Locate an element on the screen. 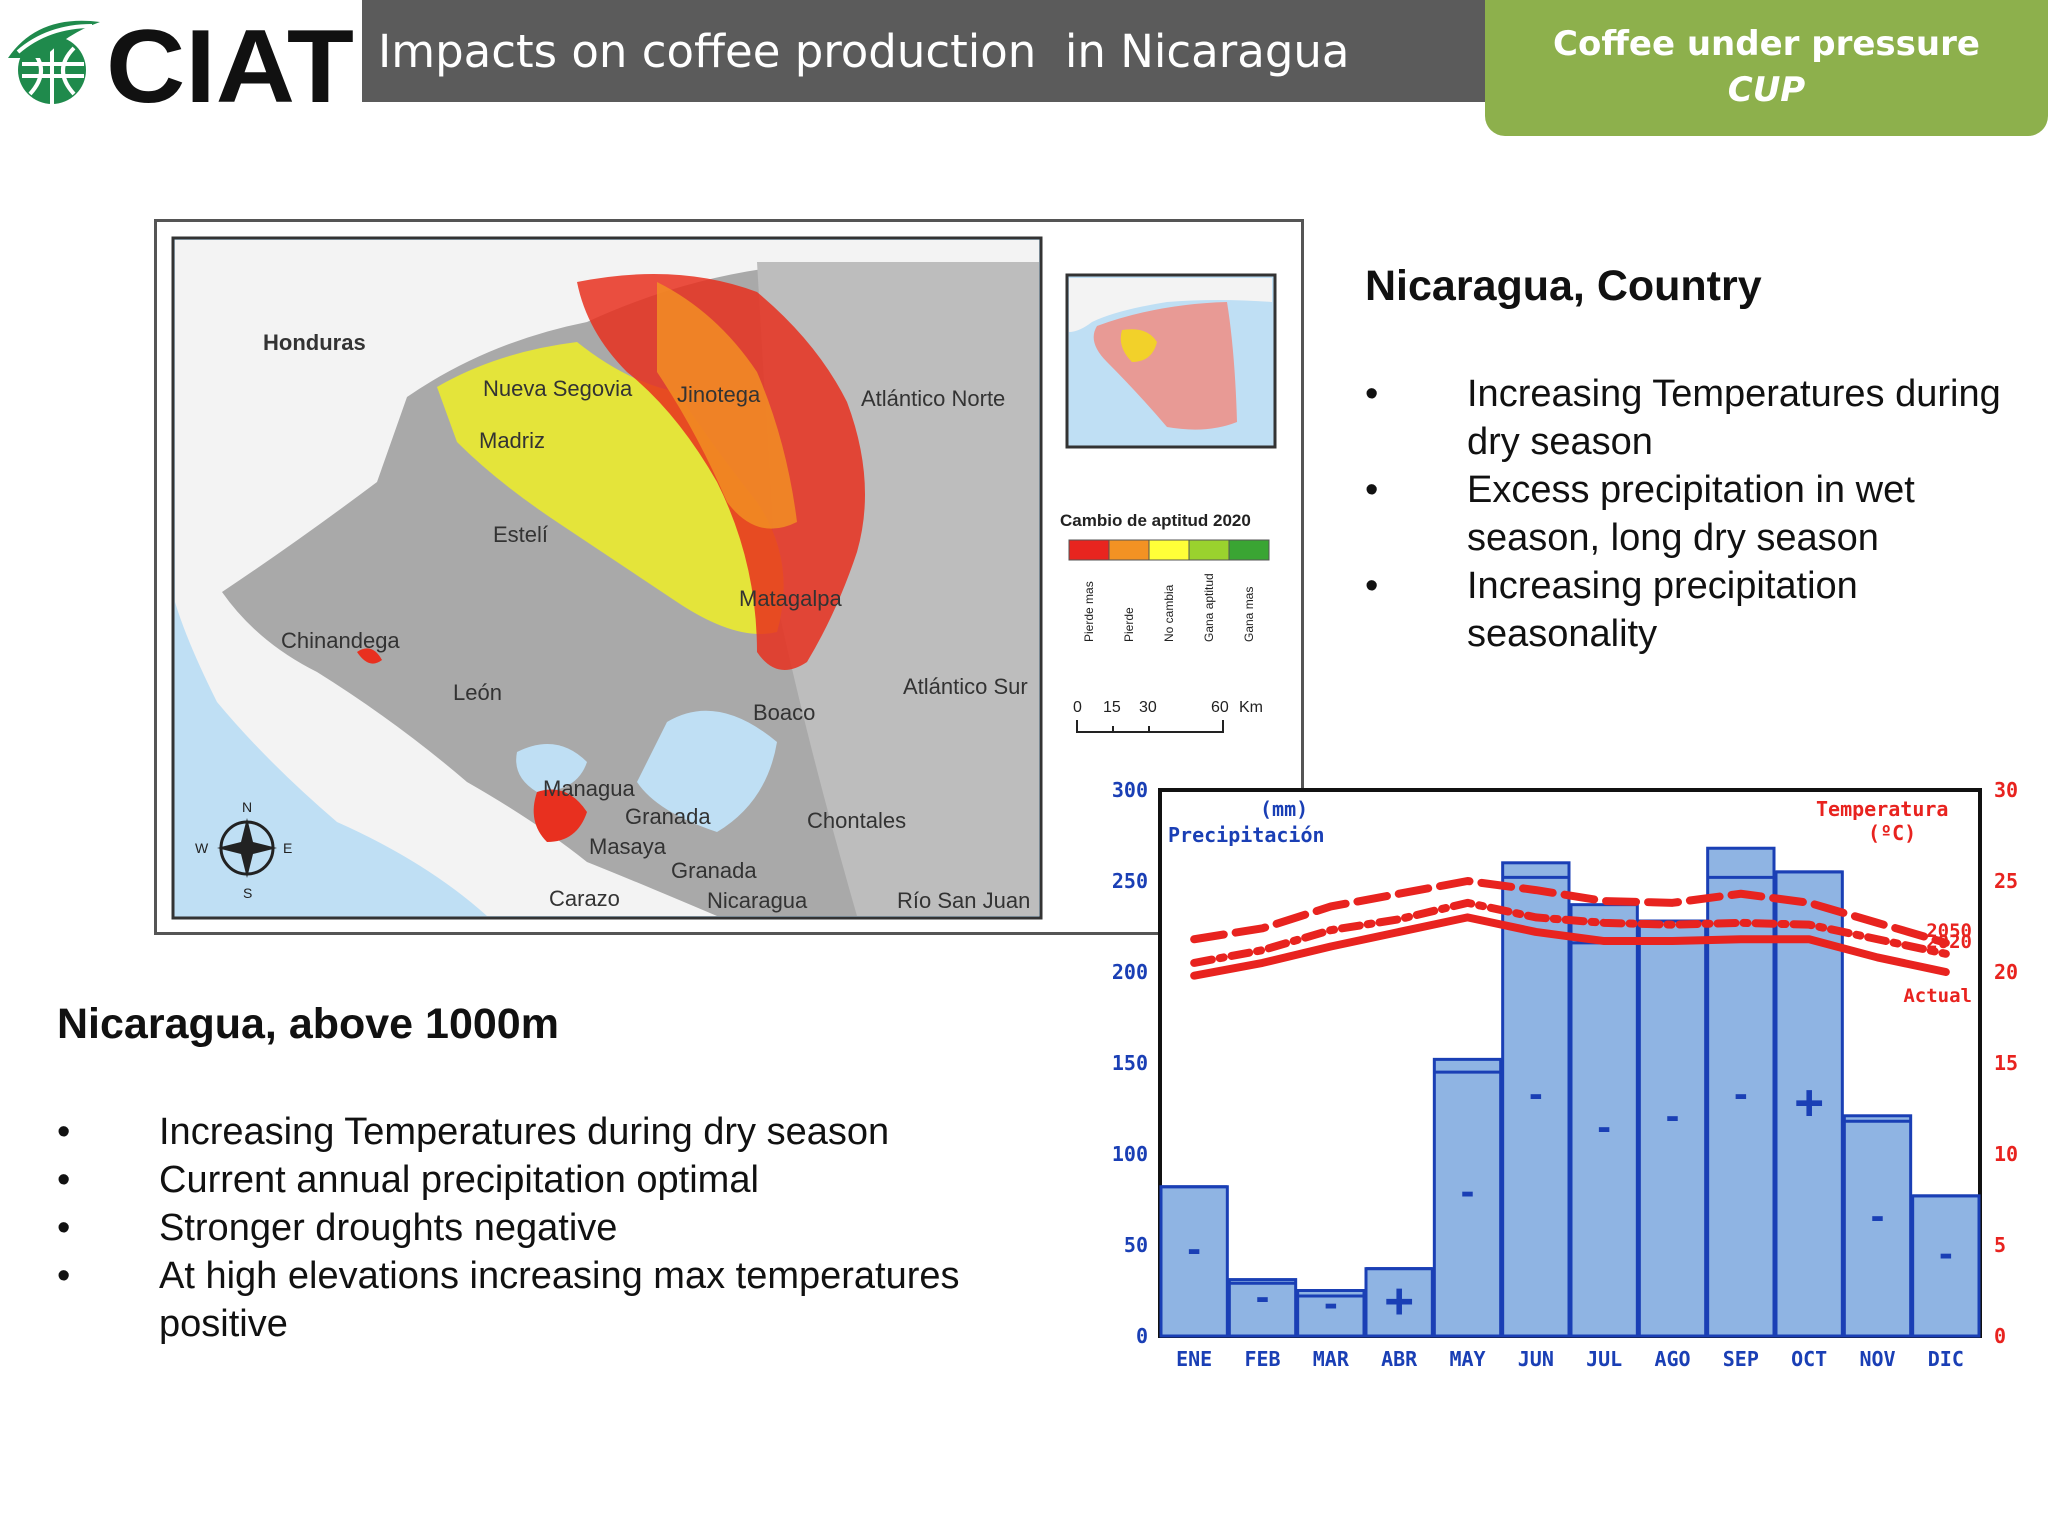  badge-subtitle: CUP is located at coordinates (1766, 90).